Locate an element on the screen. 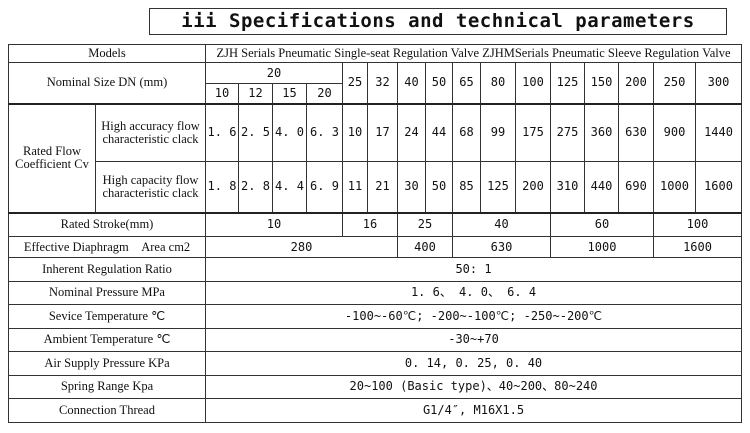  cv-value: 50 is located at coordinates (439, 187).